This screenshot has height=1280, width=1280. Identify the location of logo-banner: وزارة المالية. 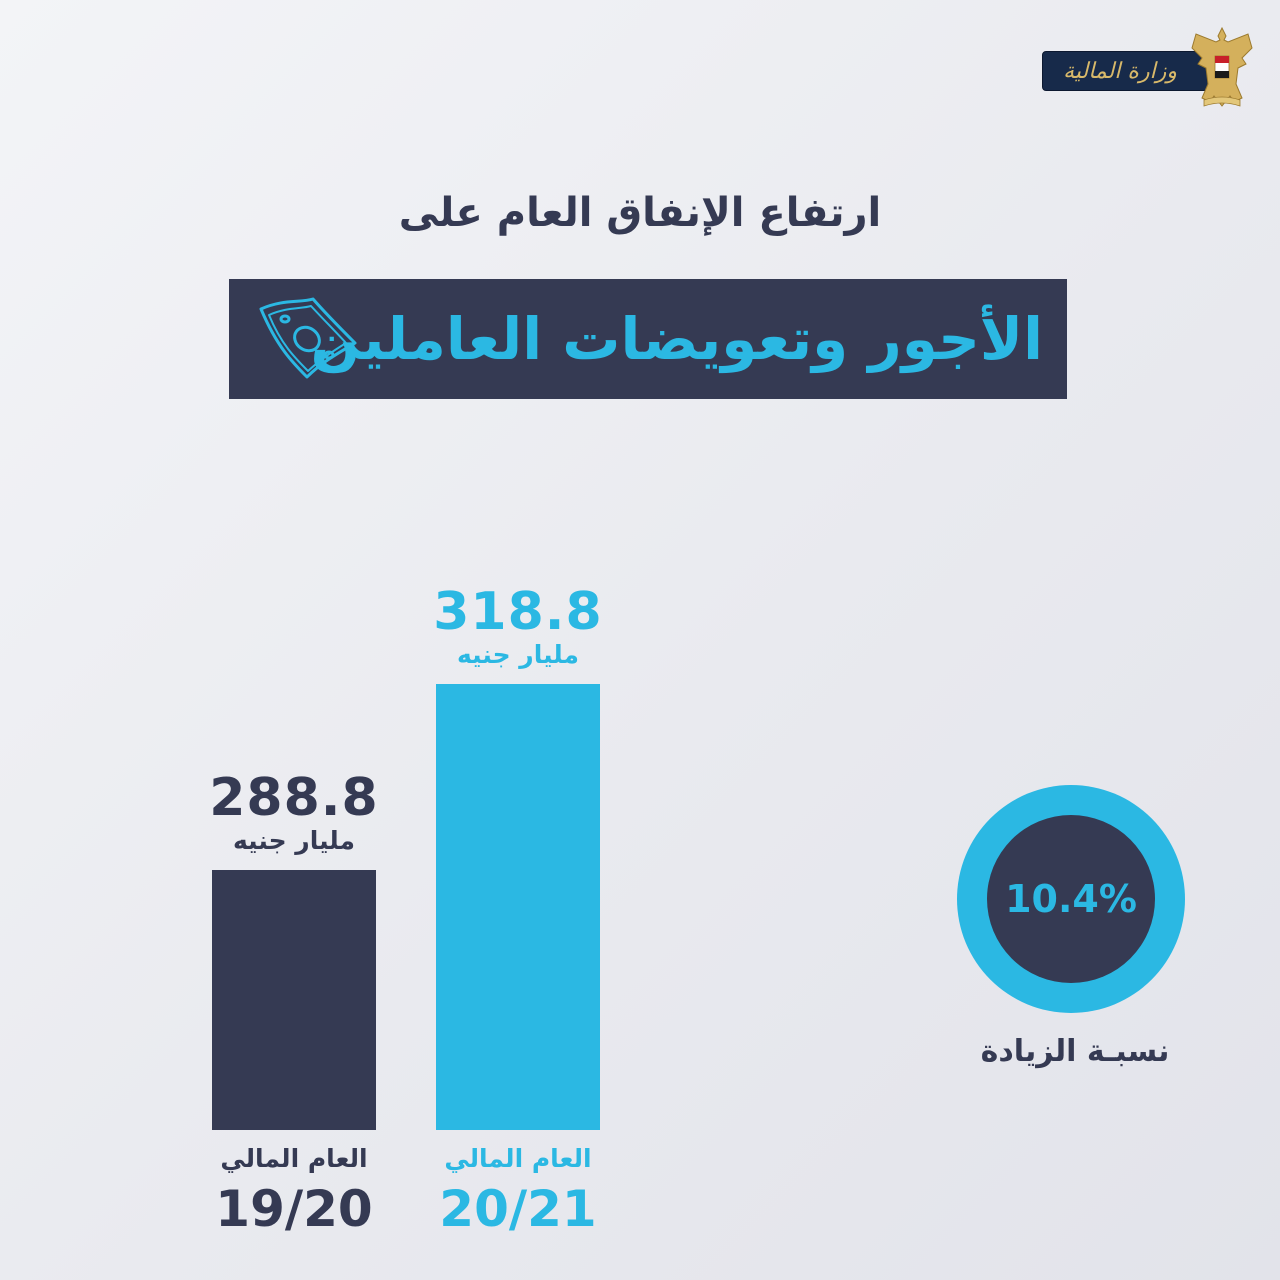
(1127, 71).